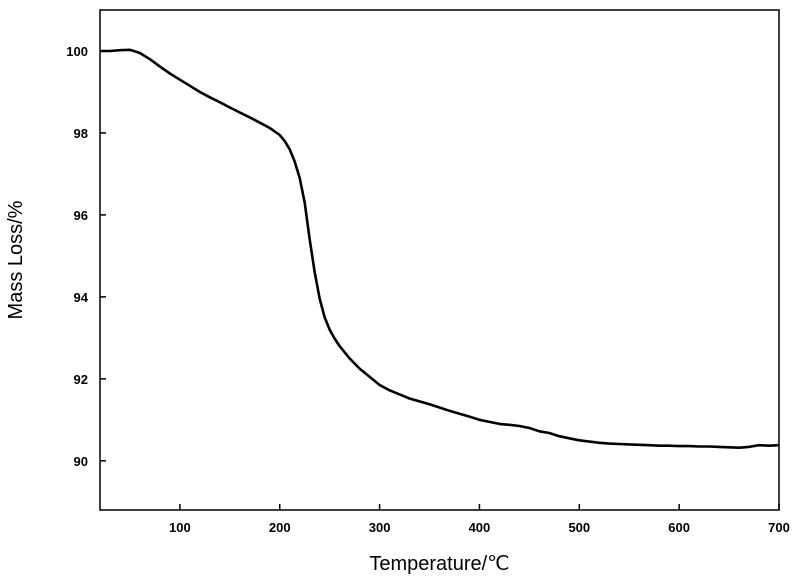 The height and width of the screenshot is (581, 798). What do you see at coordinates (81, 215) in the screenshot?
I see `y-tick-label: 96` at bounding box center [81, 215].